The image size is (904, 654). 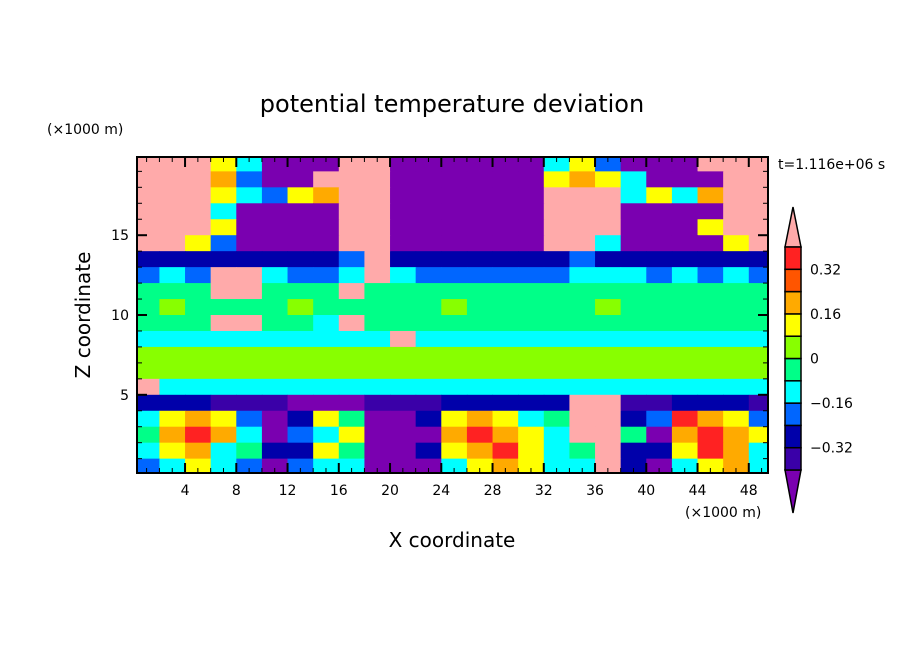 I want to click on y-tick-label: 15, so click(x=120, y=236).